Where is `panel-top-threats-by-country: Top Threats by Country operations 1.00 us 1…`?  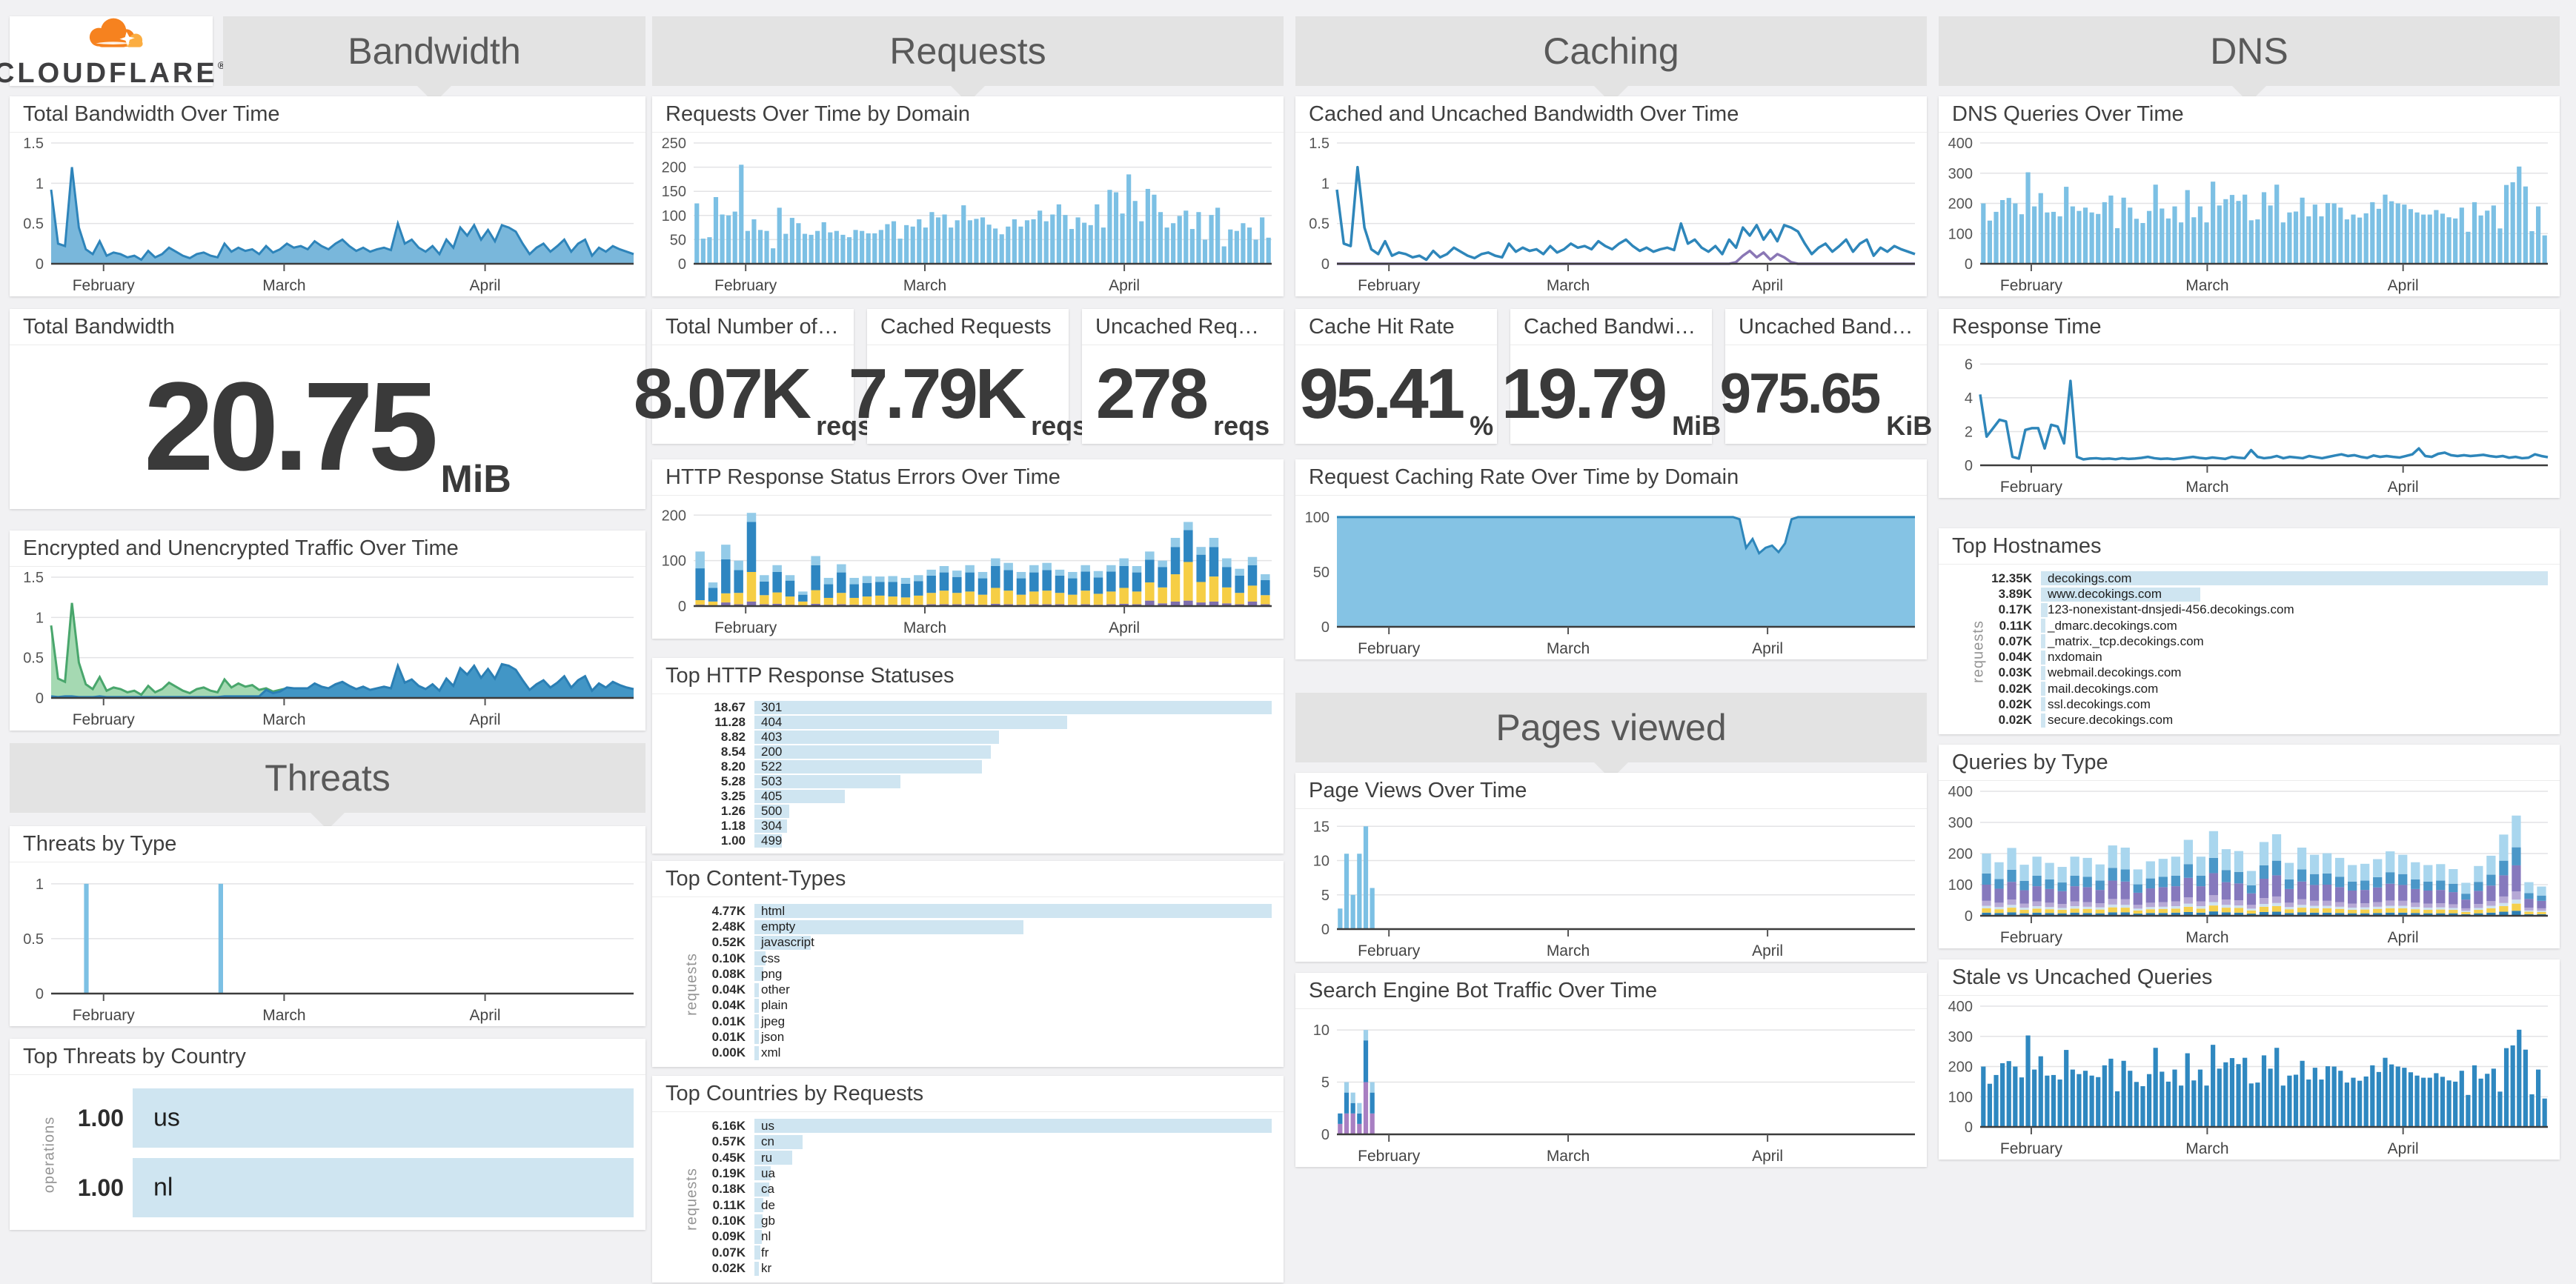 panel-top-threats-by-country: Top Threats by Country operations 1.00 us 1… is located at coordinates (327, 1134).